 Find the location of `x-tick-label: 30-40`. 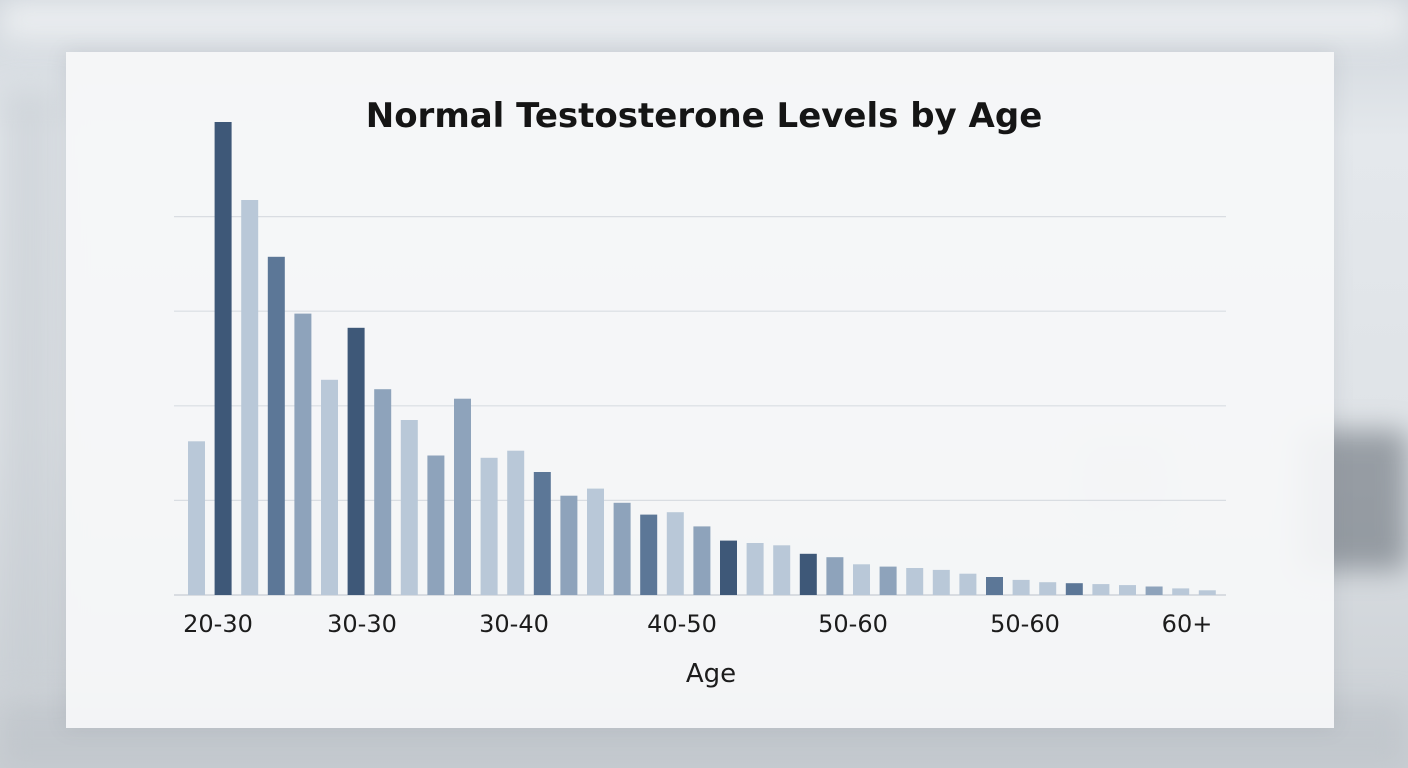

x-tick-label: 30-40 is located at coordinates (514, 624).